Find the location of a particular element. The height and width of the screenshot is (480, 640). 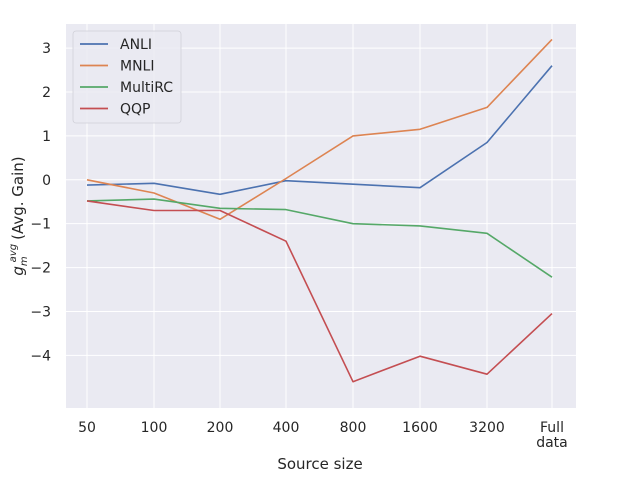

legend: ANLI MNLI MultiRC QQP is located at coordinates (127, 77).